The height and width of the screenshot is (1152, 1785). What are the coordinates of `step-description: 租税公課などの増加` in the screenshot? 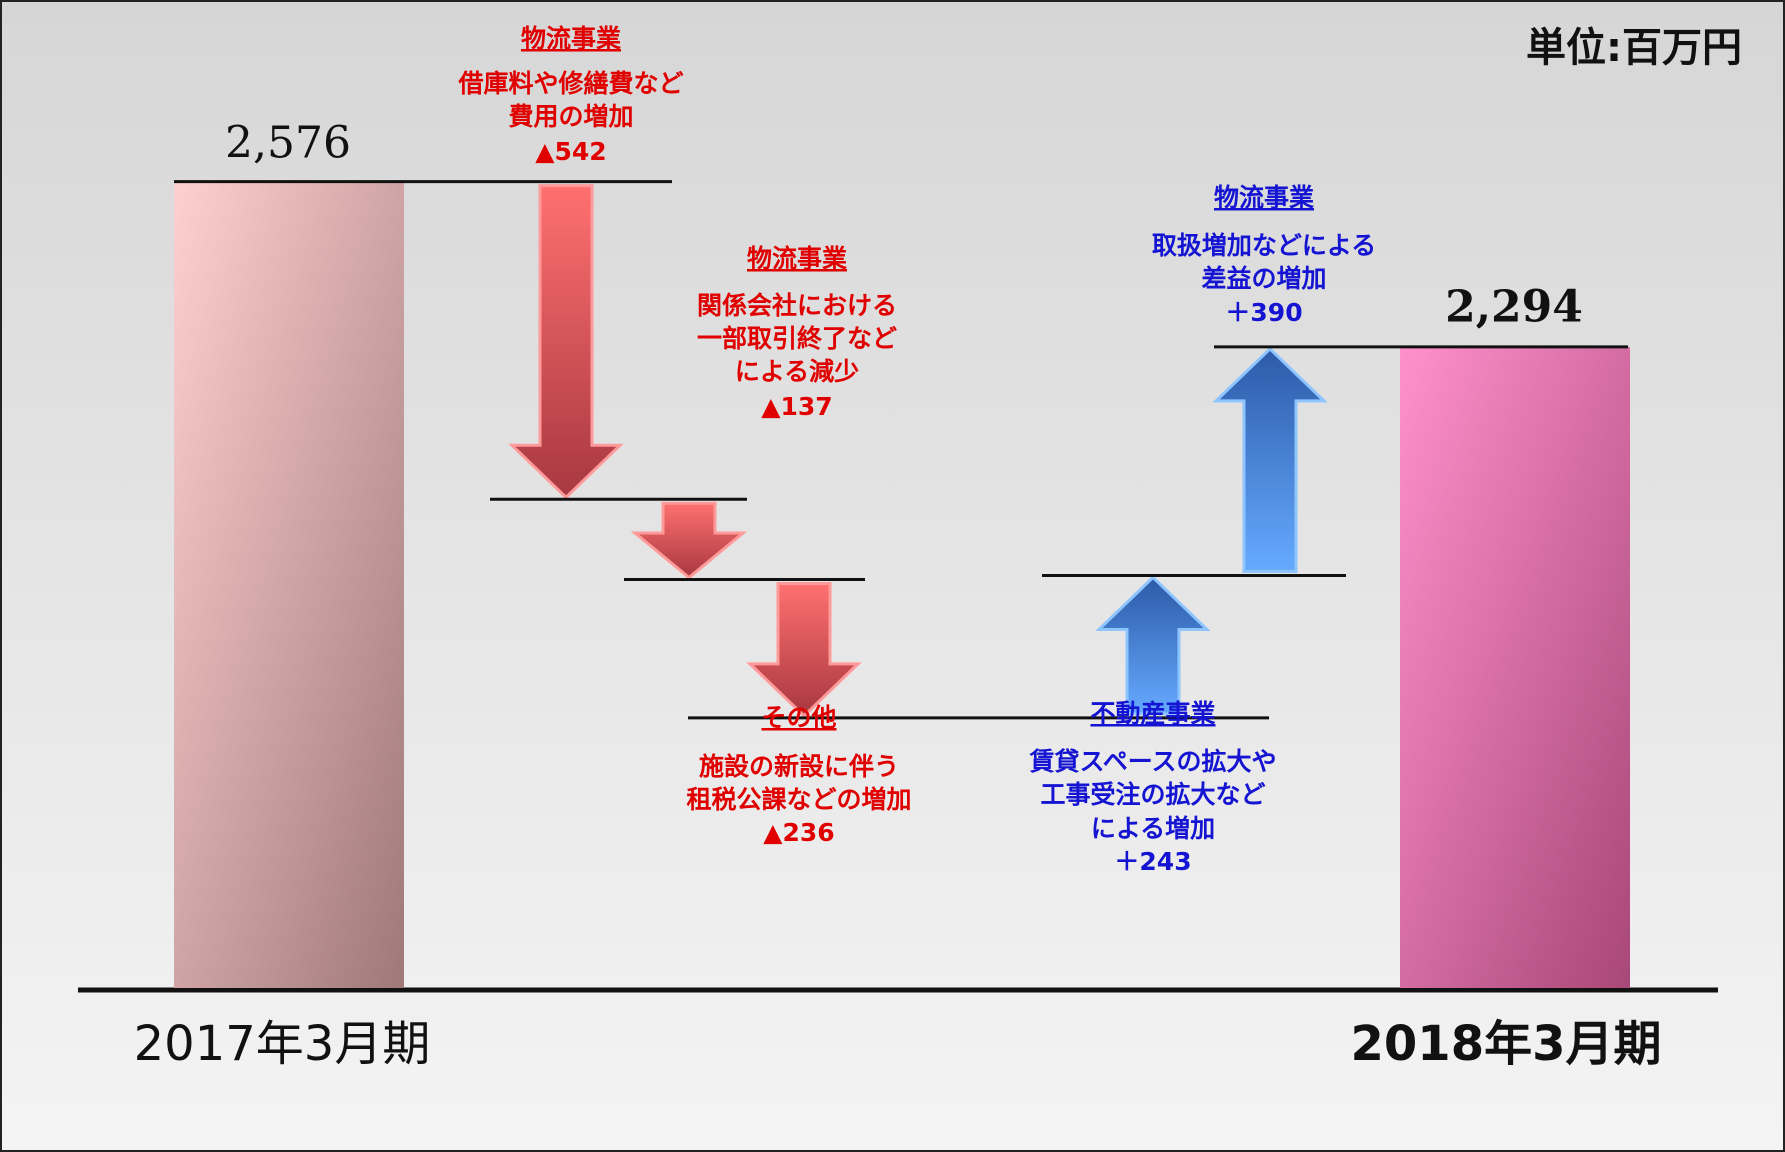 It's located at (798, 799).